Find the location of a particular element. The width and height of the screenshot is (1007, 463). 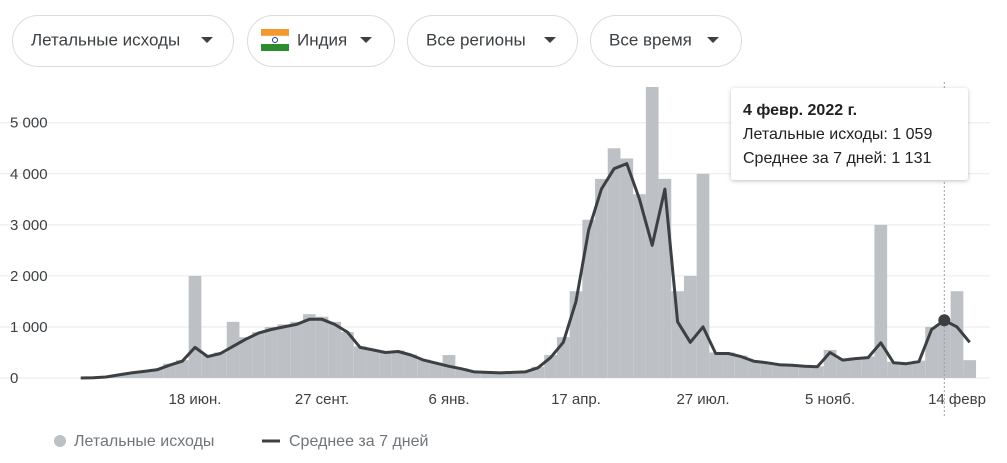

tooltip-line: Летальные исходы: 1 059 is located at coordinates (837, 134).